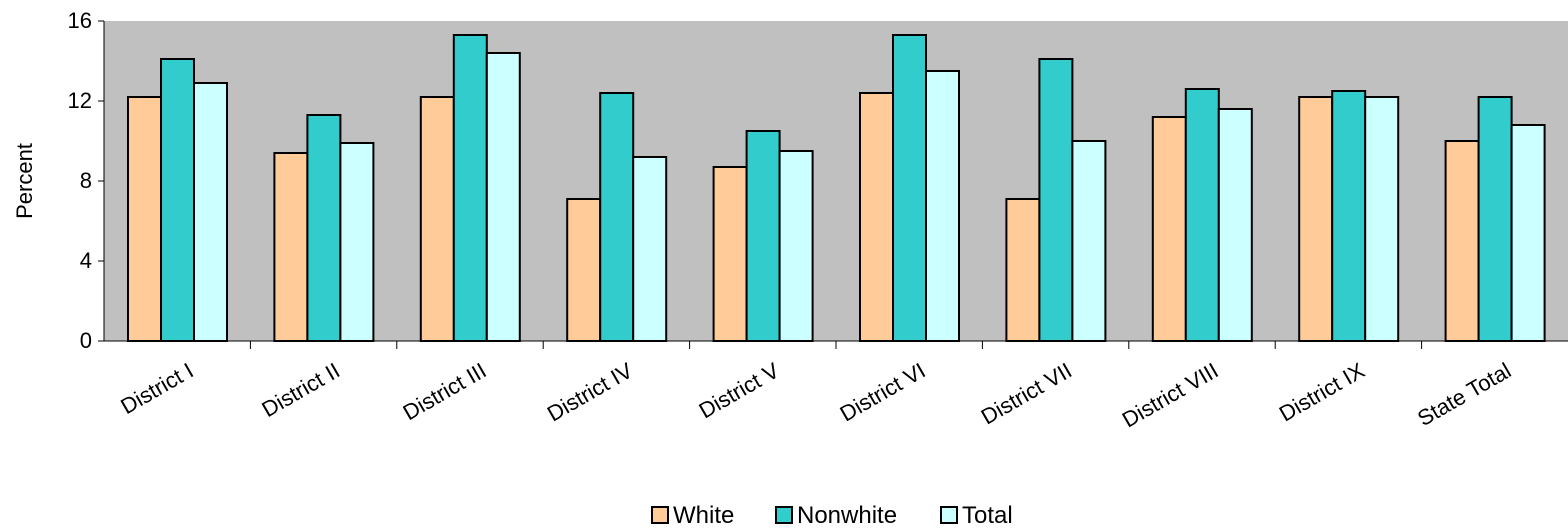 The width and height of the screenshot is (1568, 530). What do you see at coordinates (660, 515) in the screenshot?
I see `legend-swatch-white` at bounding box center [660, 515].